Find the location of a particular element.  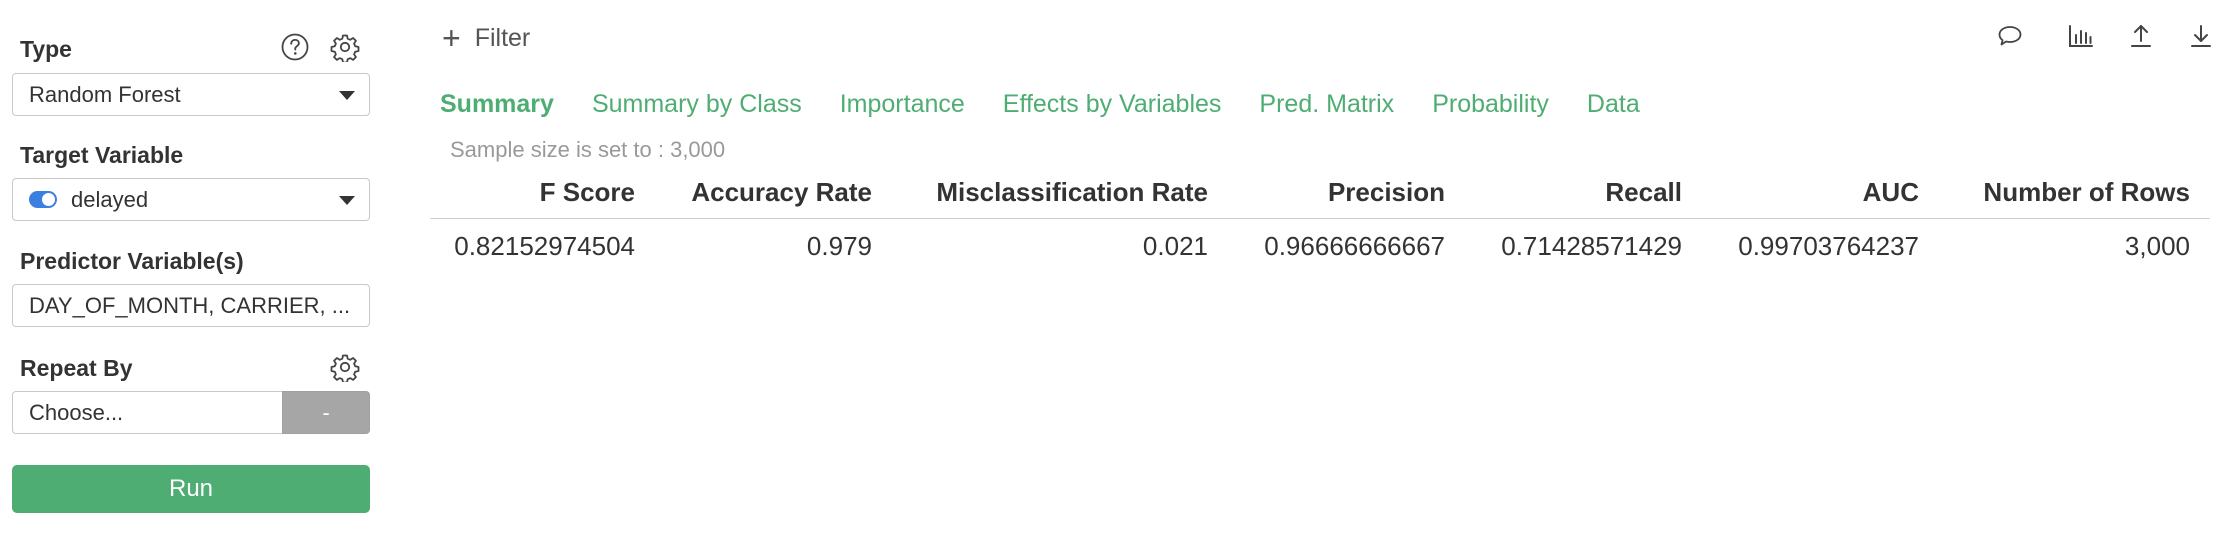

type-label: Type is located at coordinates (46, 49).